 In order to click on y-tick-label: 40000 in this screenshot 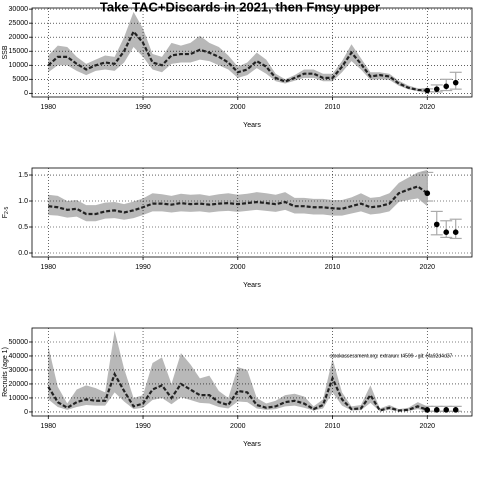, I will do `click(19, 356)`.